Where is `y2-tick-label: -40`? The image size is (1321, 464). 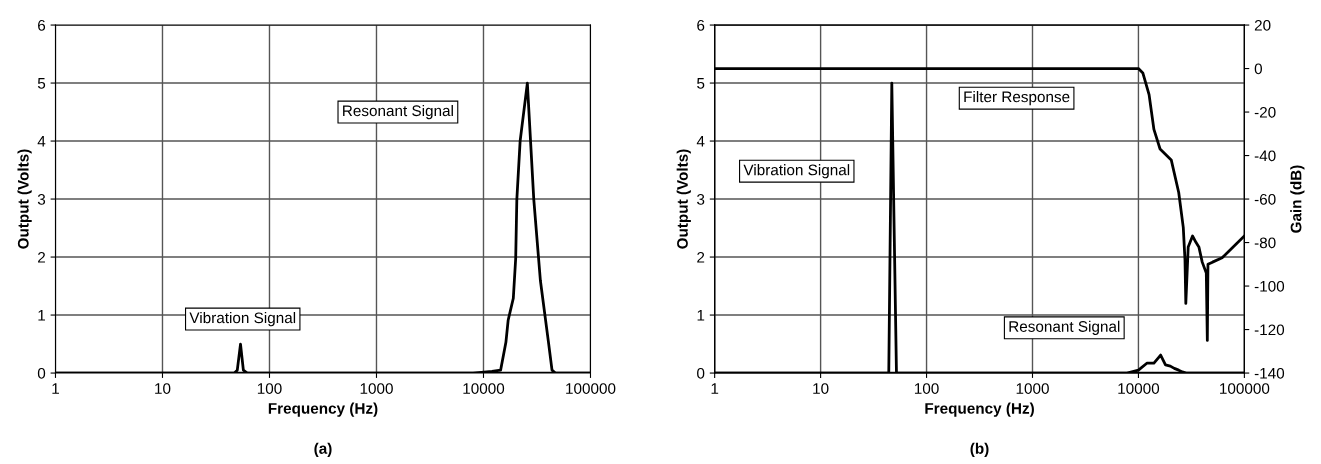 y2-tick-label: -40 is located at coordinates (1265, 156).